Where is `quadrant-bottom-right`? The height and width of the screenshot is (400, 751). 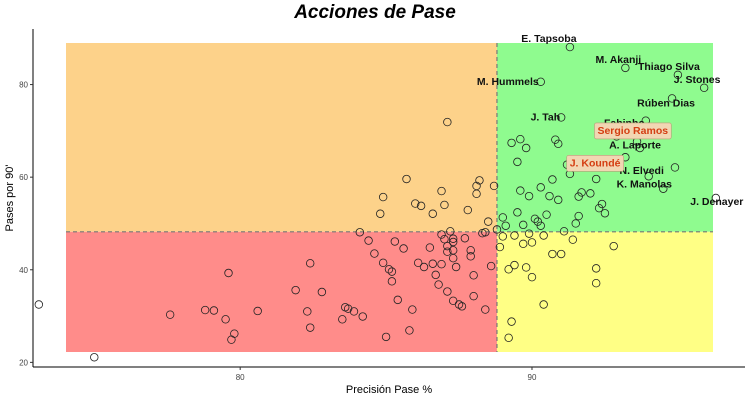 quadrant-bottom-right is located at coordinates (604, 291).